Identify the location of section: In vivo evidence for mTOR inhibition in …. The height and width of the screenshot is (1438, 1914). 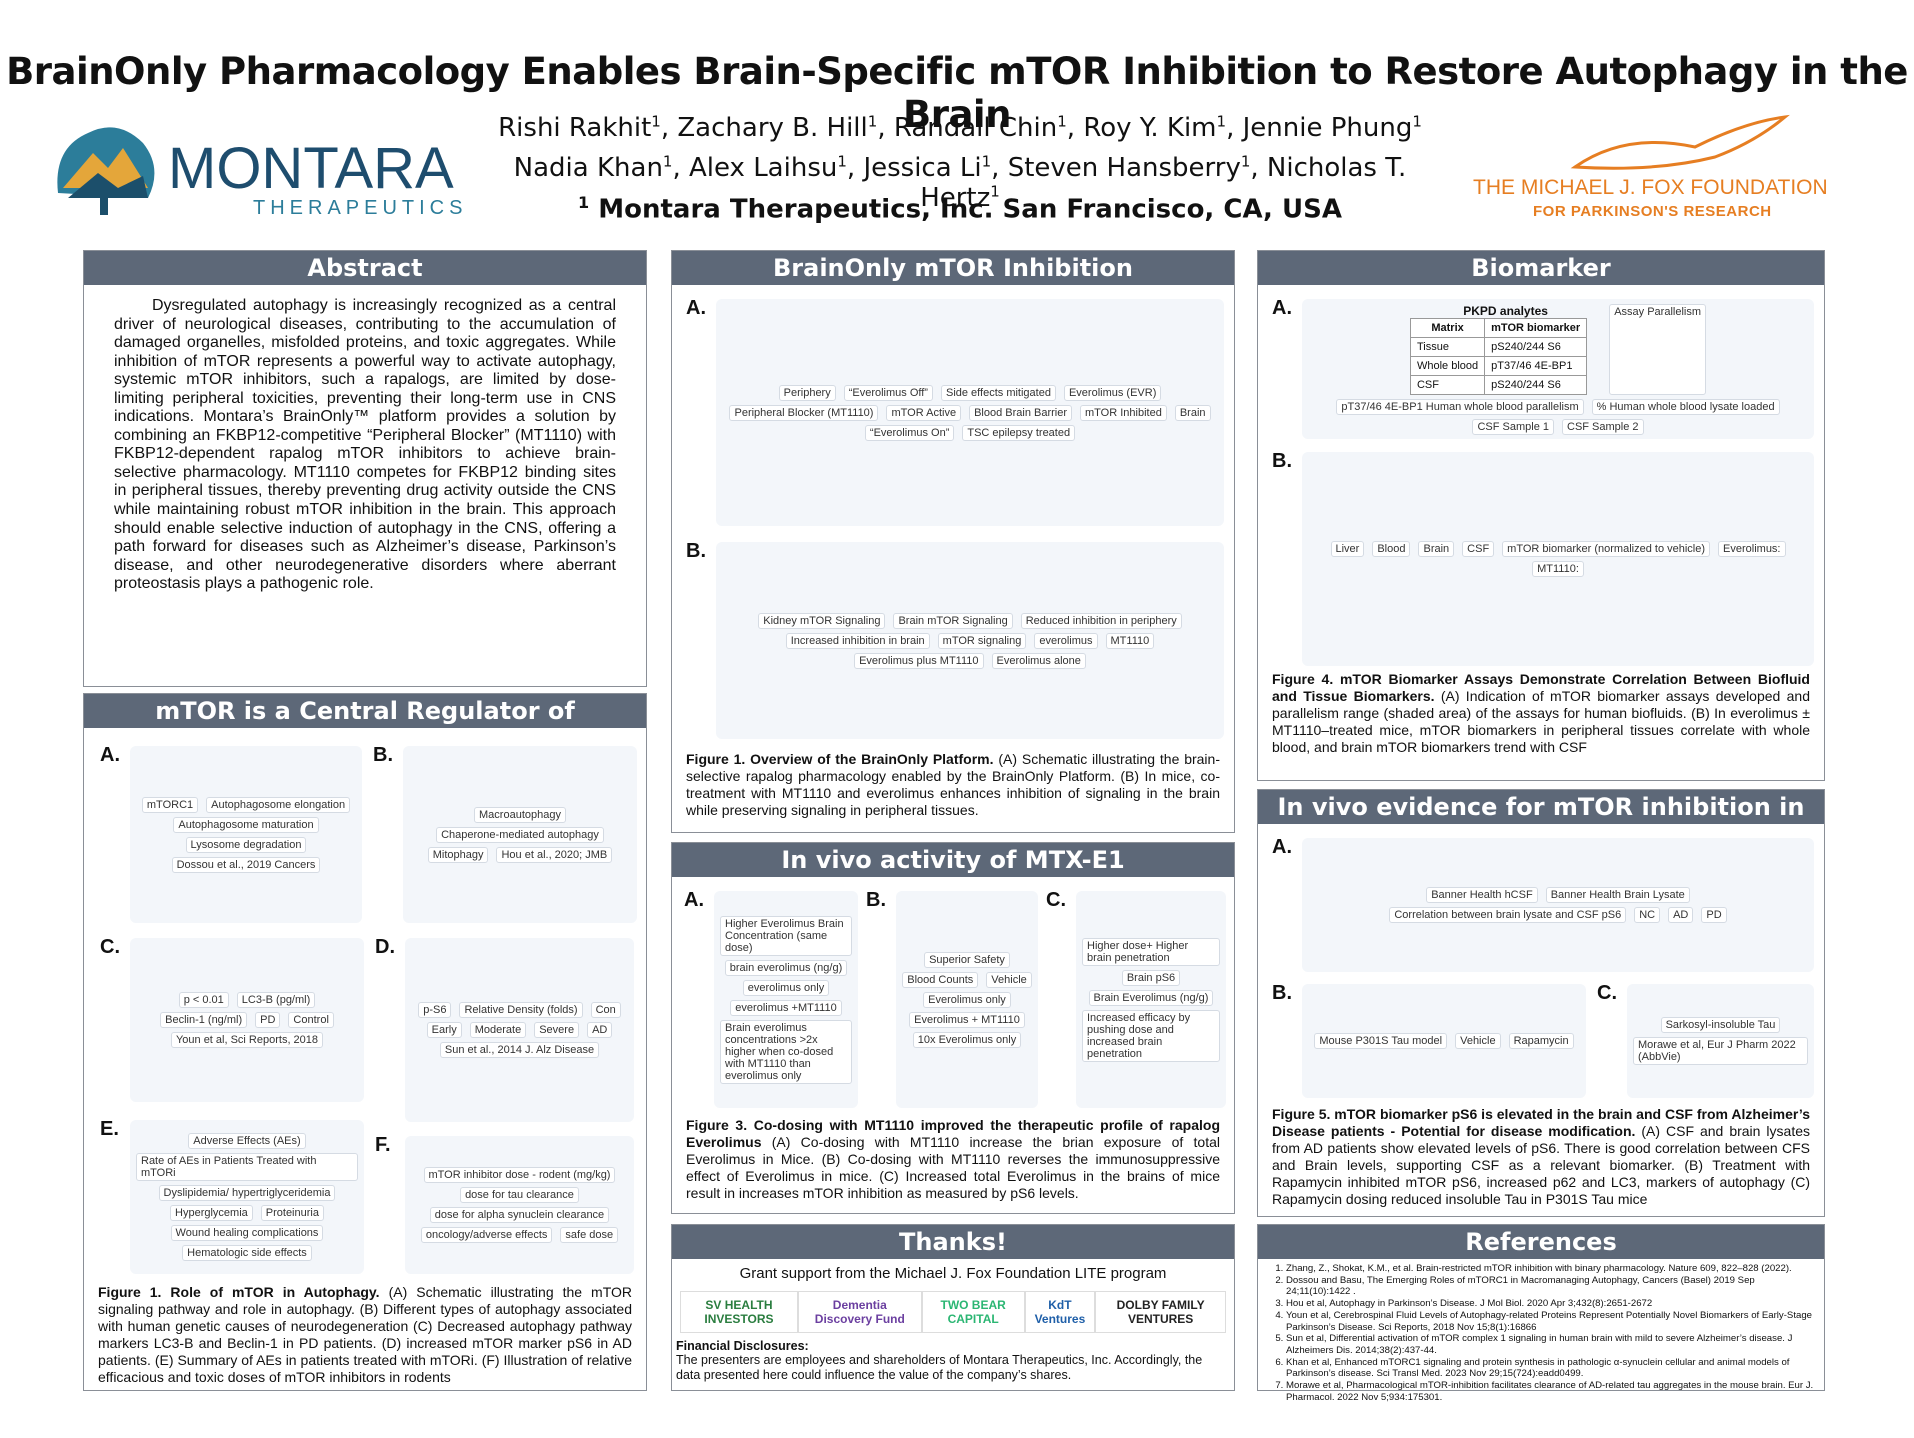
(1541, 1003).